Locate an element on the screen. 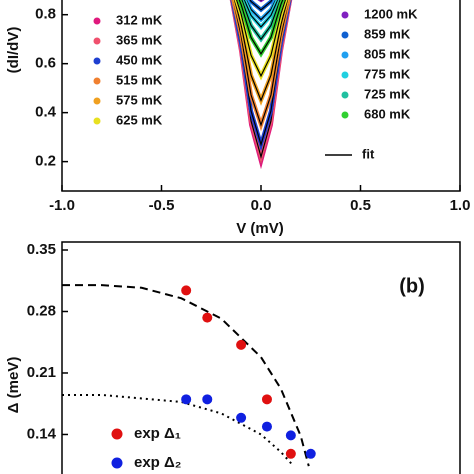 The height and width of the screenshot is (474, 474). legend-label: exp Δ₂ is located at coordinates (157, 462).